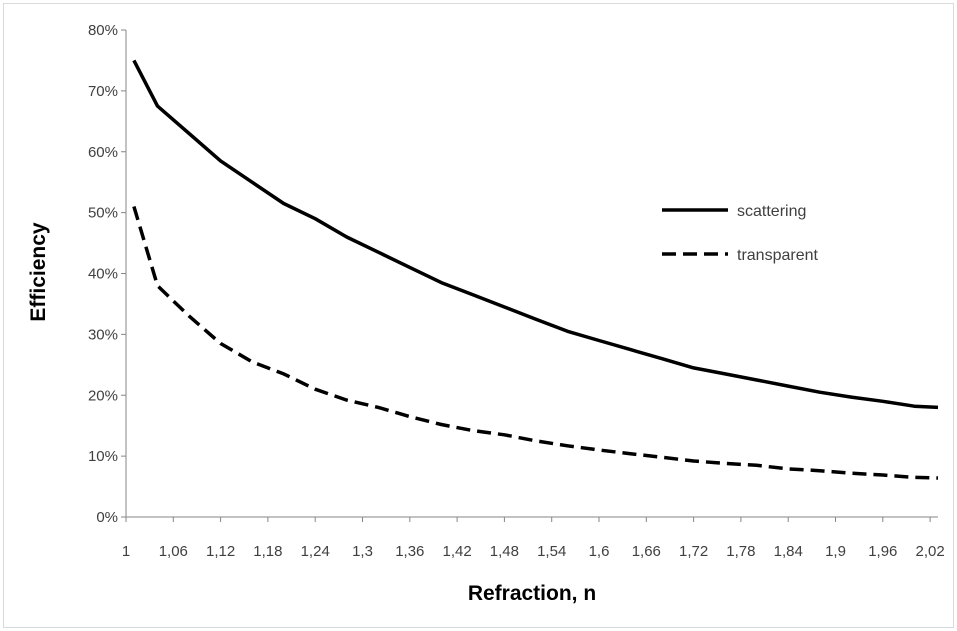  I want to click on y-tick-label: 60%, so click(103, 152).